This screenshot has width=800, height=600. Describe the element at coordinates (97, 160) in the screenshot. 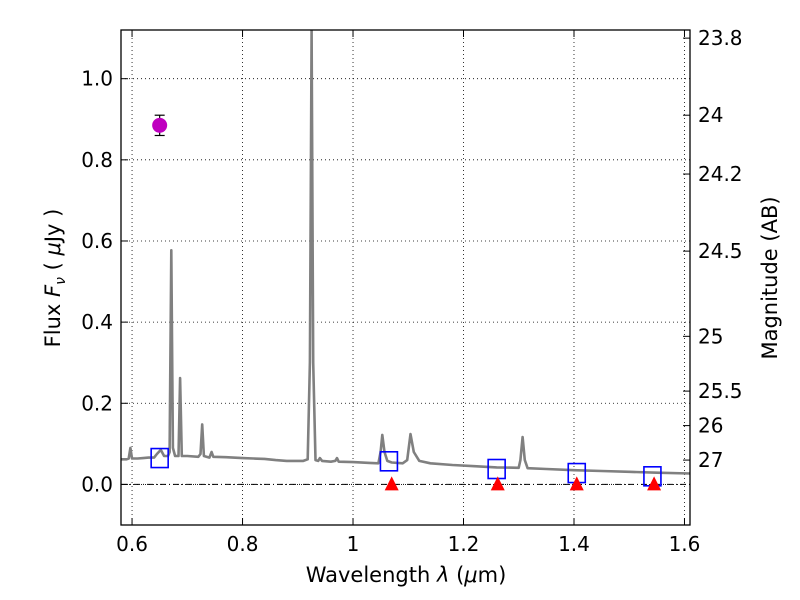

I see `y-tick-label: 0.8` at that location.